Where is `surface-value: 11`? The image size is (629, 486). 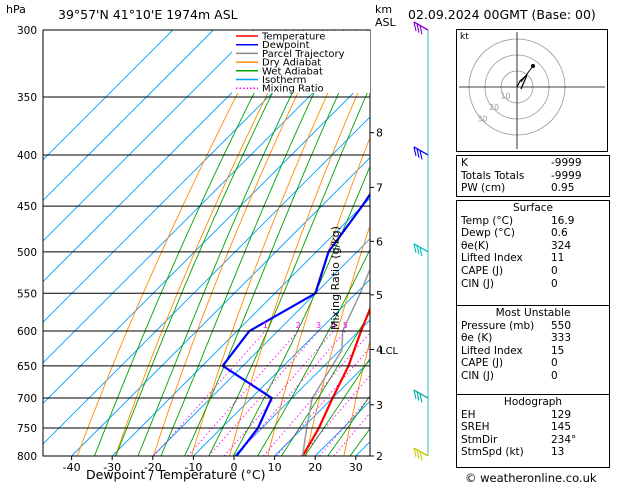 surface-value: 11 is located at coordinates (558, 258).